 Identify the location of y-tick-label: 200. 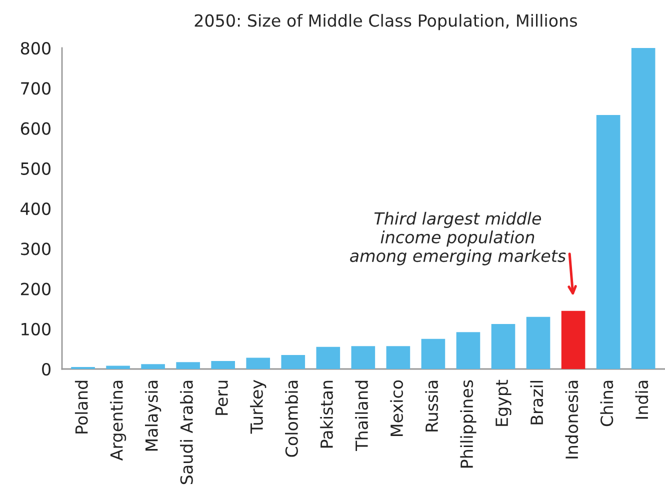
(35, 289).